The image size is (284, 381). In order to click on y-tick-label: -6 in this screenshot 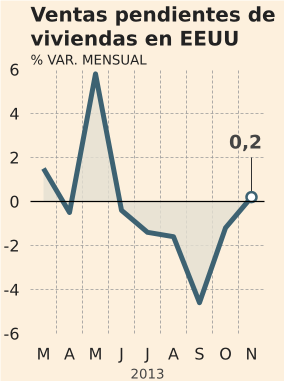, I will do `click(12, 334)`.